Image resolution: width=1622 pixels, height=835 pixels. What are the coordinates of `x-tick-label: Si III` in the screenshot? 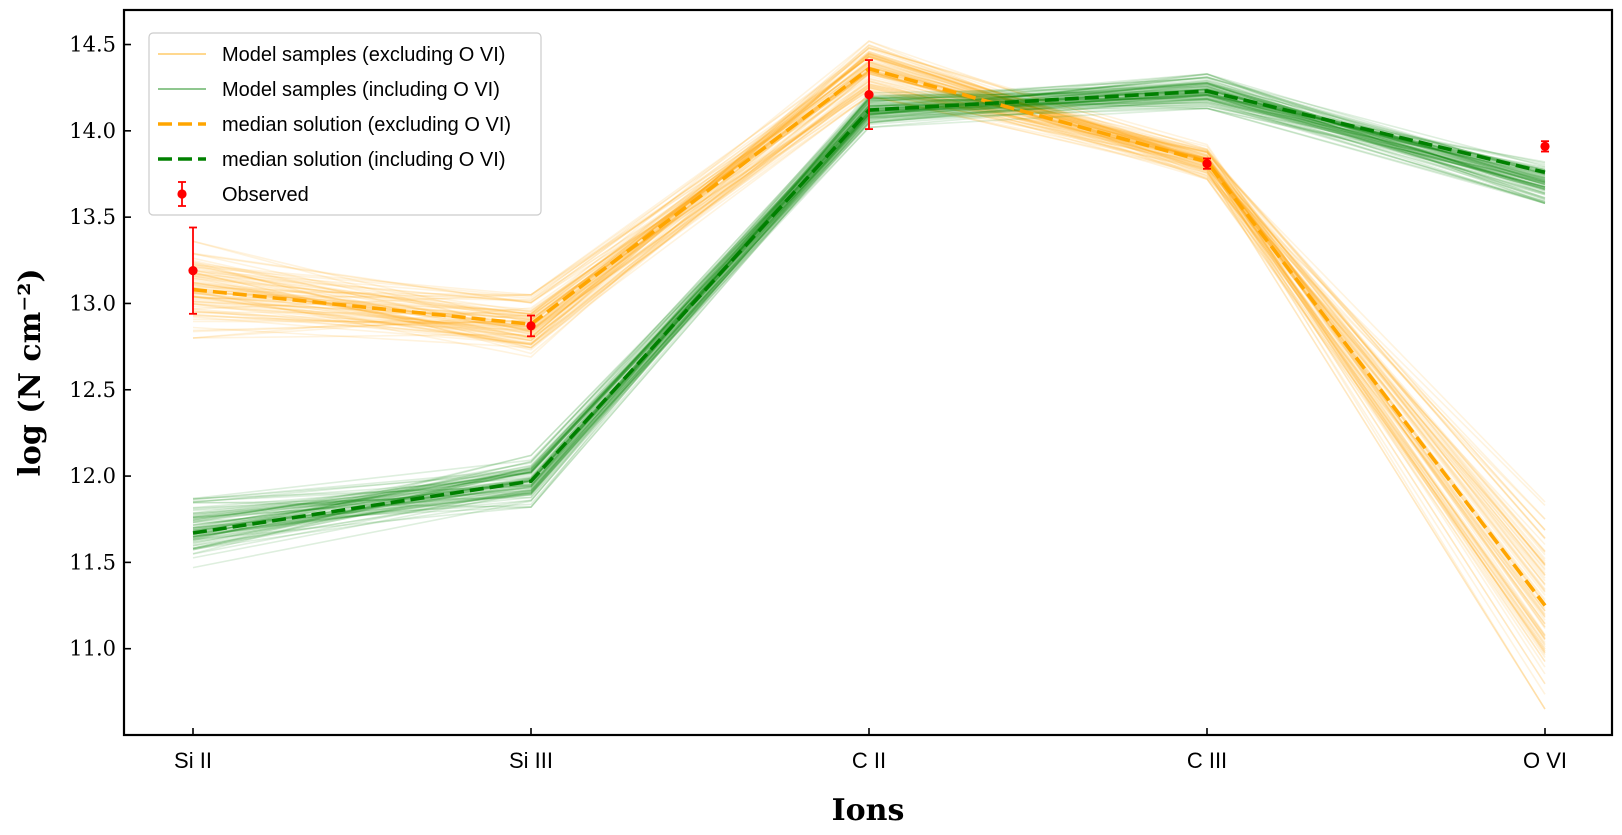 It's located at (531, 760).